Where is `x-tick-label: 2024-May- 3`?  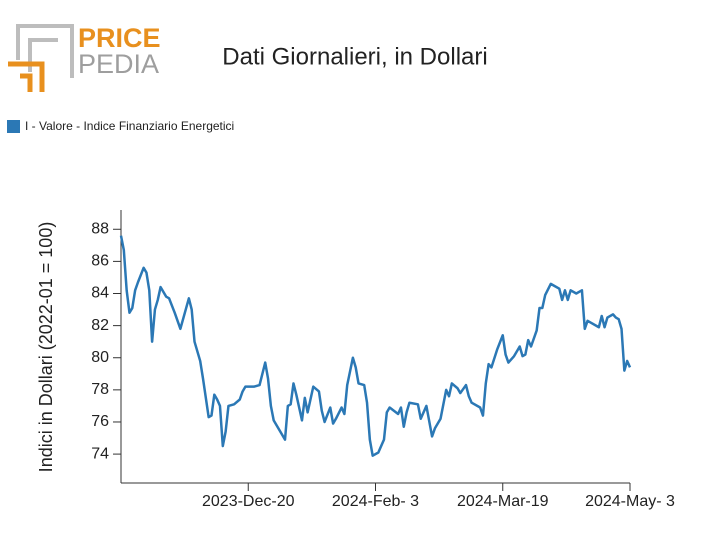 x-tick-label: 2024-May- 3 is located at coordinates (630, 501).